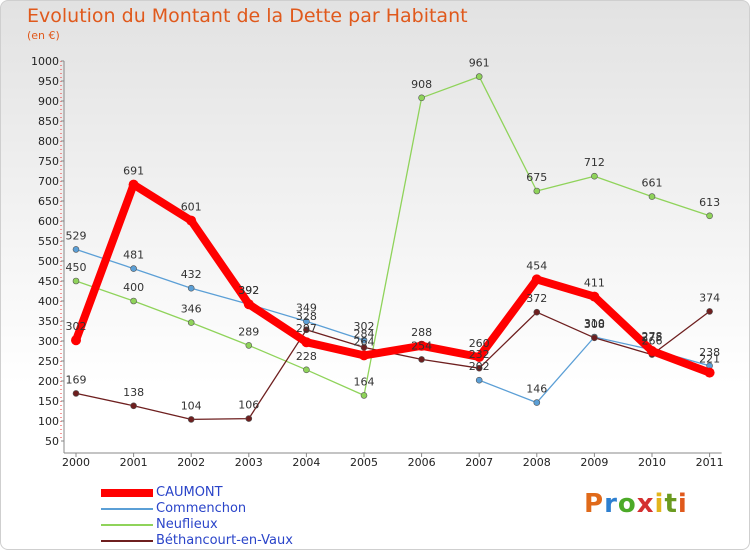  I want to click on y-tick-label: 50, so click(52, 441).